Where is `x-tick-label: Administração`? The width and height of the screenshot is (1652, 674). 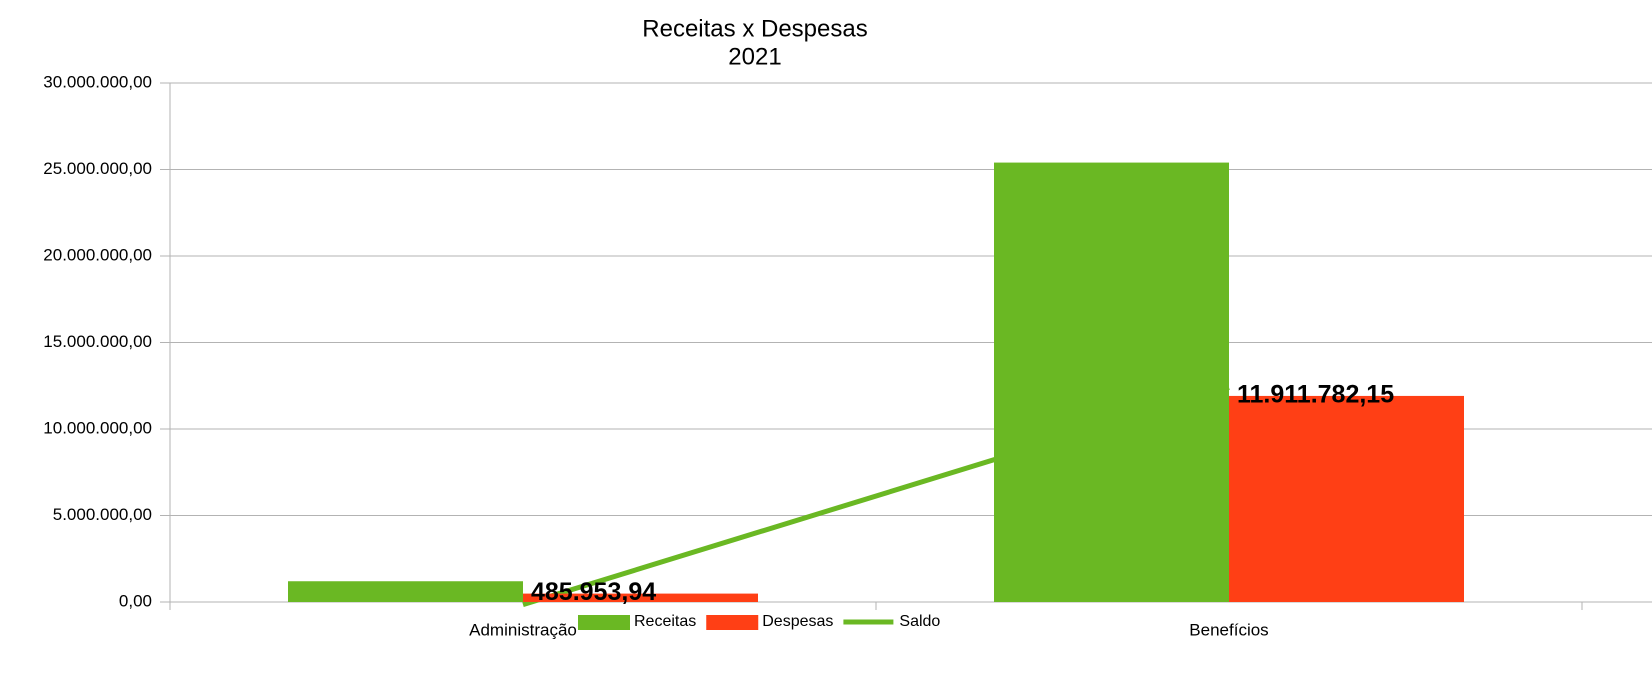 x-tick-label: Administração is located at coordinates (523, 629).